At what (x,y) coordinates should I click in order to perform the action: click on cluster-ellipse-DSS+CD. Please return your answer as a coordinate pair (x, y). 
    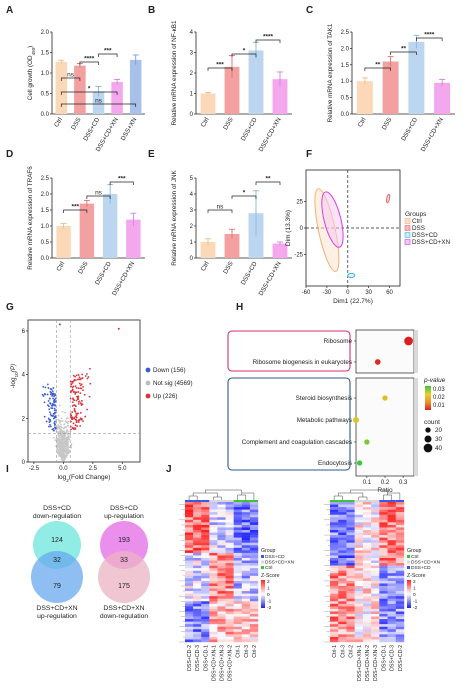
    Looking at the image, I should click on (351, 275).